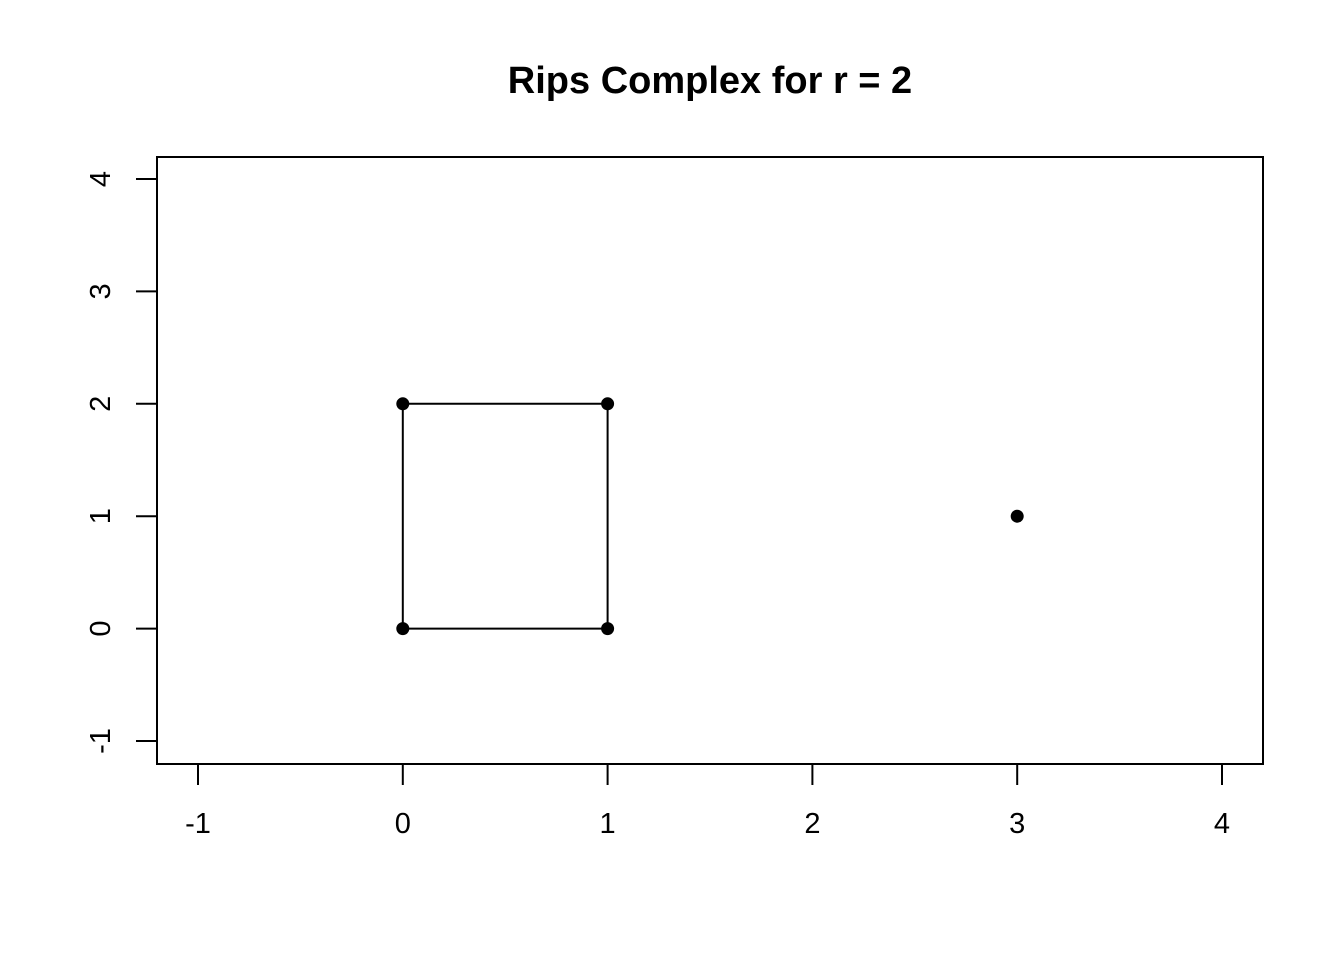  What do you see at coordinates (101, 516) in the screenshot?
I see `y-tick-label: 1` at bounding box center [101, 516].